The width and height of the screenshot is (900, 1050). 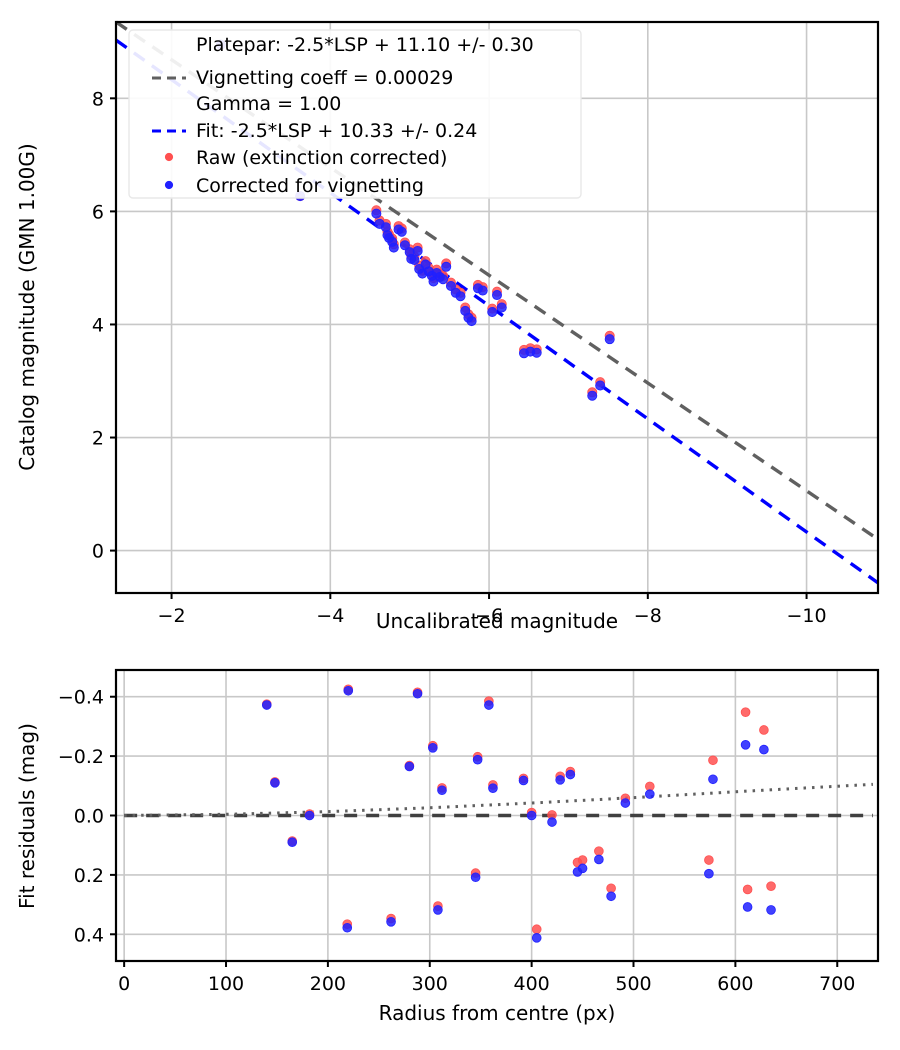 What do you see at coordinates (172, 616) in the screenshot?
I see `x-tick-label: −2` at bounding box center [172, 616].